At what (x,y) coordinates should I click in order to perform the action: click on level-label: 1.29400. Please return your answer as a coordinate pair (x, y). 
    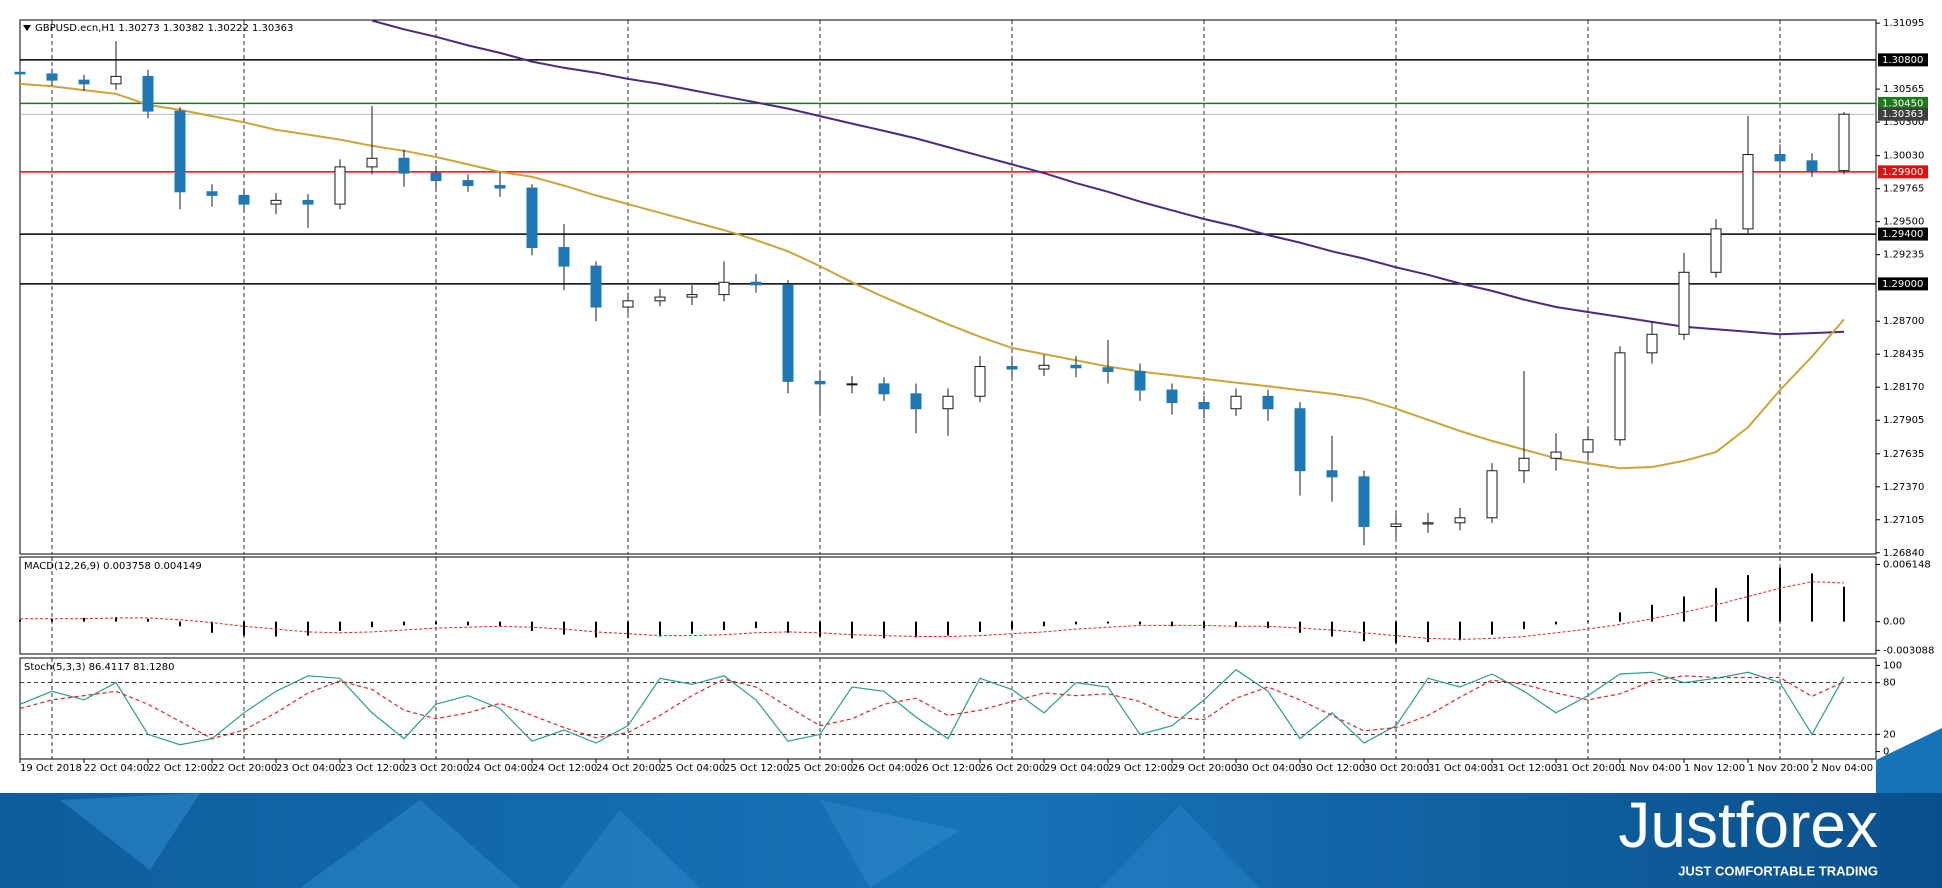
    Looking at the image, I should click on (1902, 234).